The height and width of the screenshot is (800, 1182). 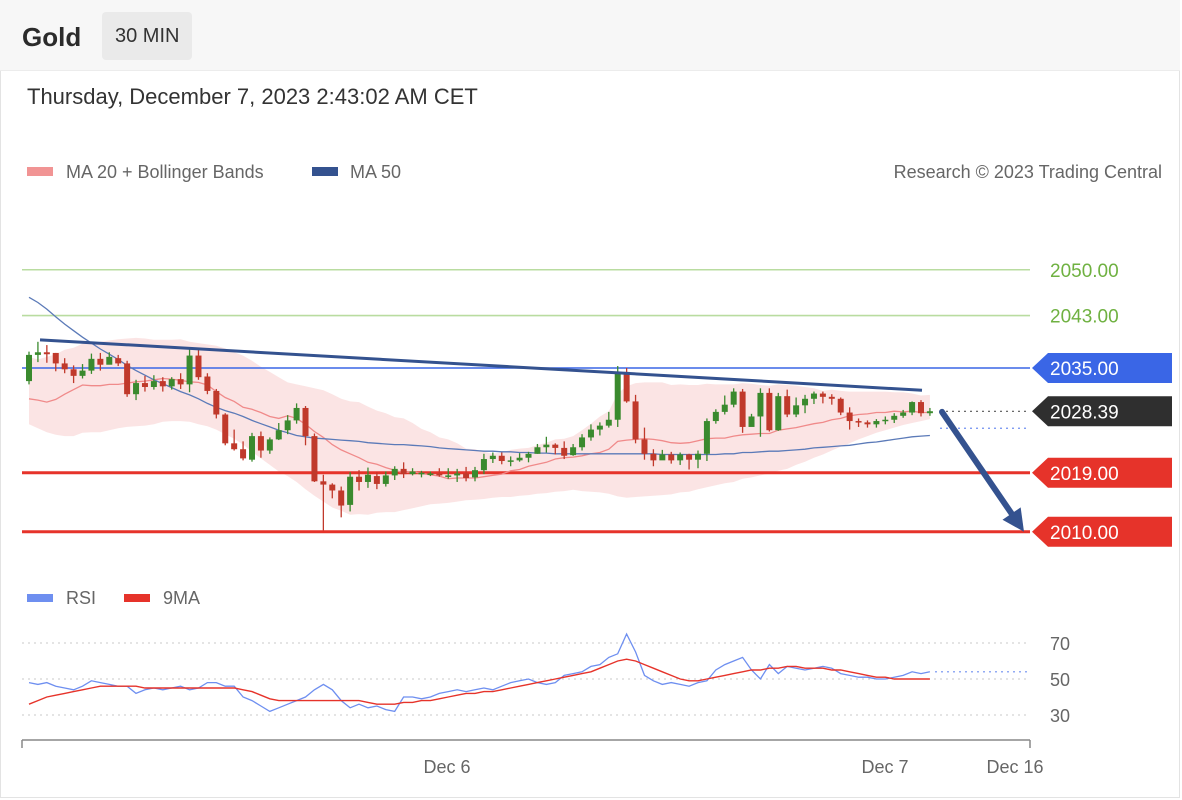 I want to click on x-tick-label-1: Dec 7, so click(x=884, y=767).